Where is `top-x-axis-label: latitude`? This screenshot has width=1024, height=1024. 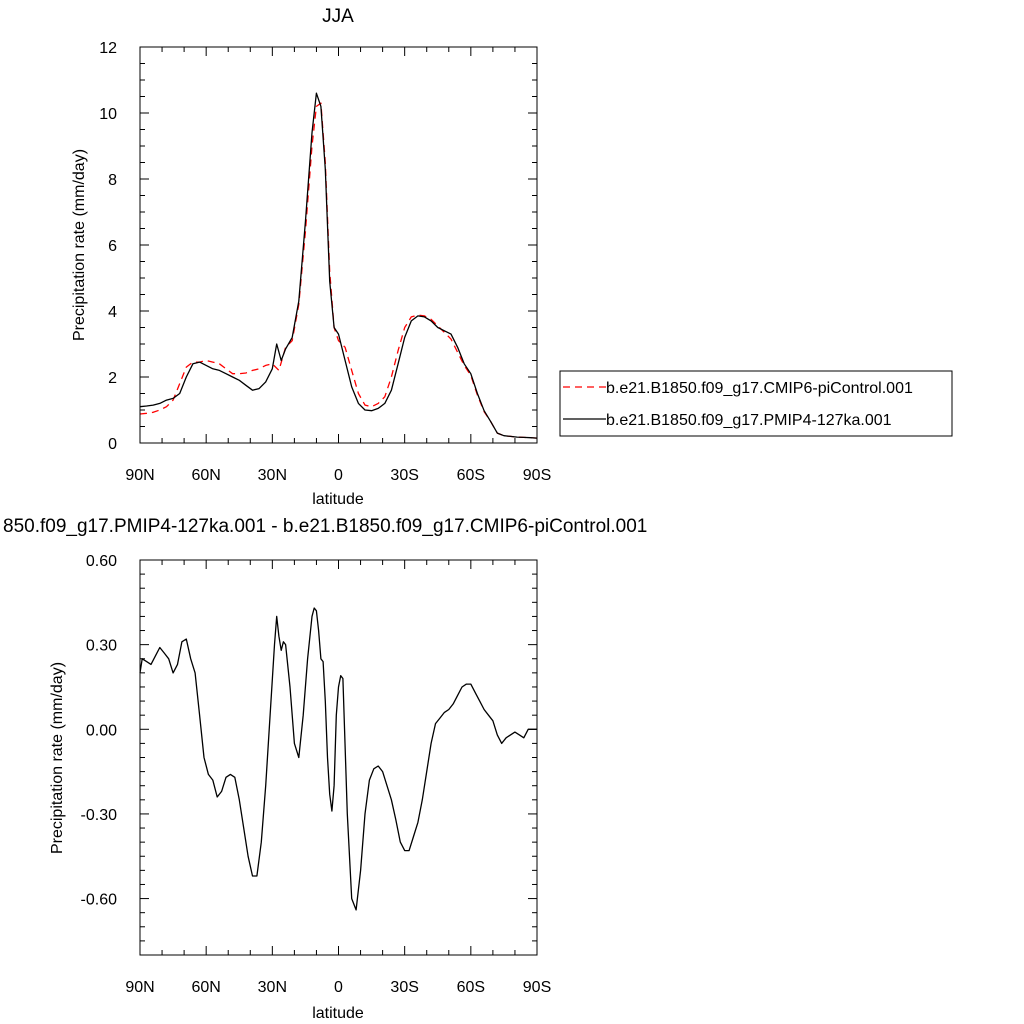
top-x-axis-label: latitude is located at coordinates (338, 499).